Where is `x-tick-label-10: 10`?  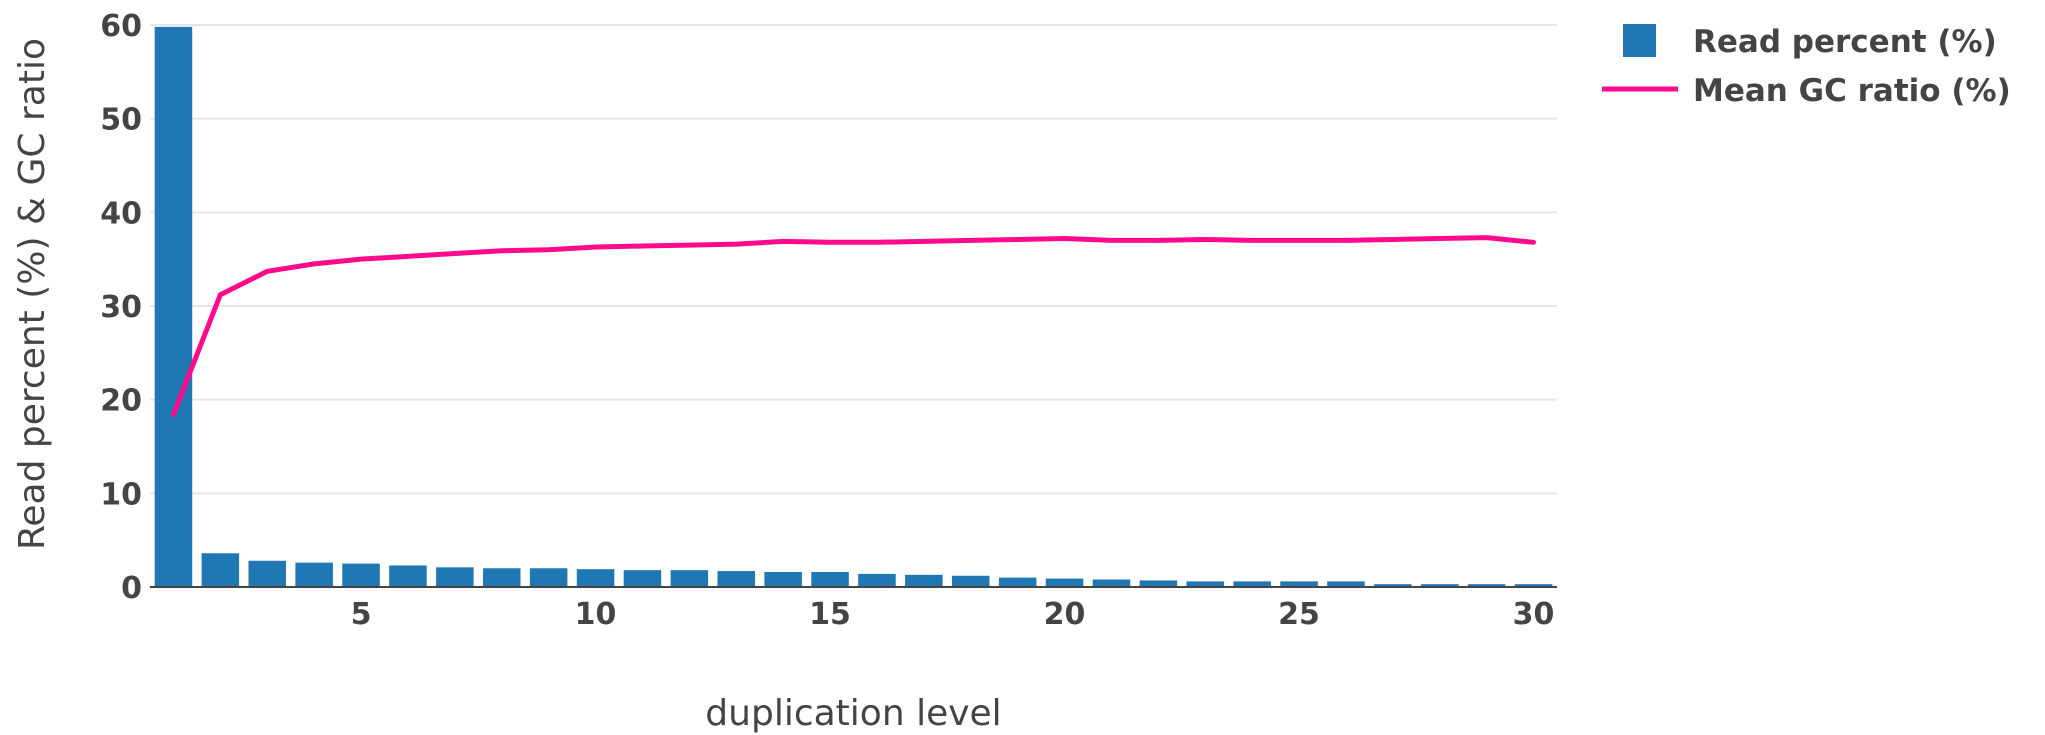
x-tick-label-10: 10 is located at coordinates (596, 614).